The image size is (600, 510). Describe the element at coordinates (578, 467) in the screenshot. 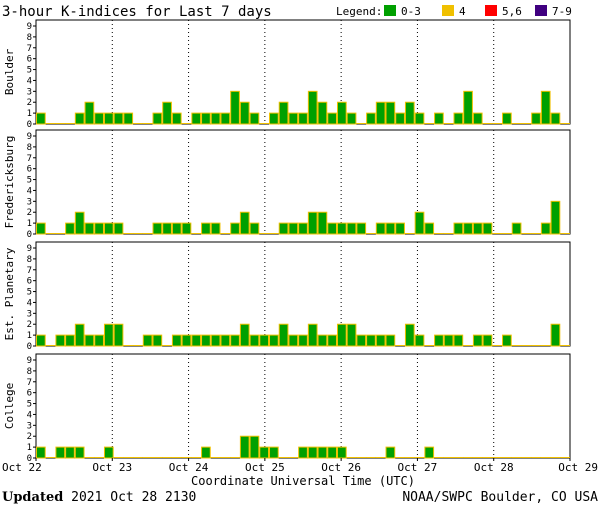

I see `x-tick-label: Oct 29` at that location.